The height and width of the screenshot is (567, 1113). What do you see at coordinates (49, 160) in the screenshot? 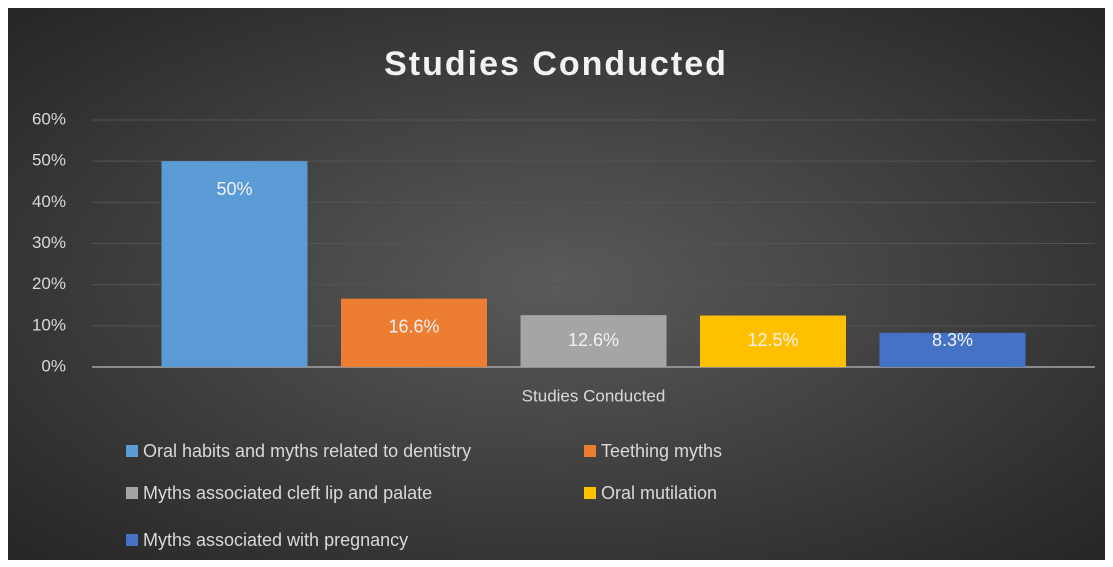
I see `y-tick-label: 50%` at bounding box center [49, 160].